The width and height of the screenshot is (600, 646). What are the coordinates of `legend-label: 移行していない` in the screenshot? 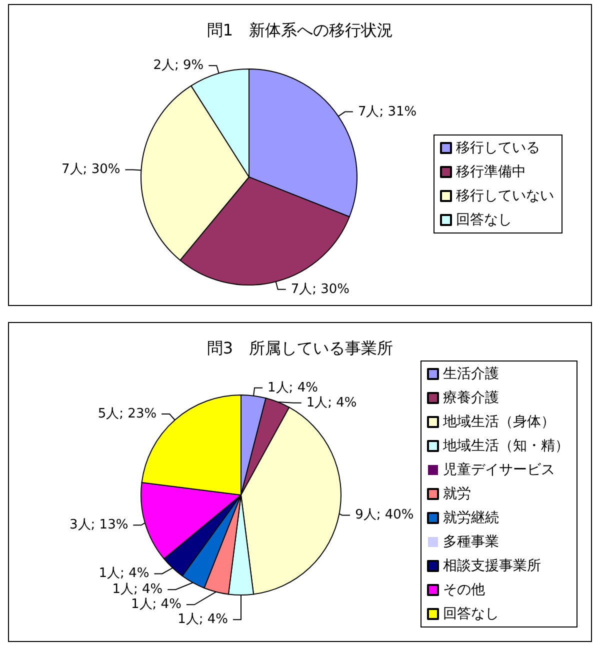 It's located at (505, 196).